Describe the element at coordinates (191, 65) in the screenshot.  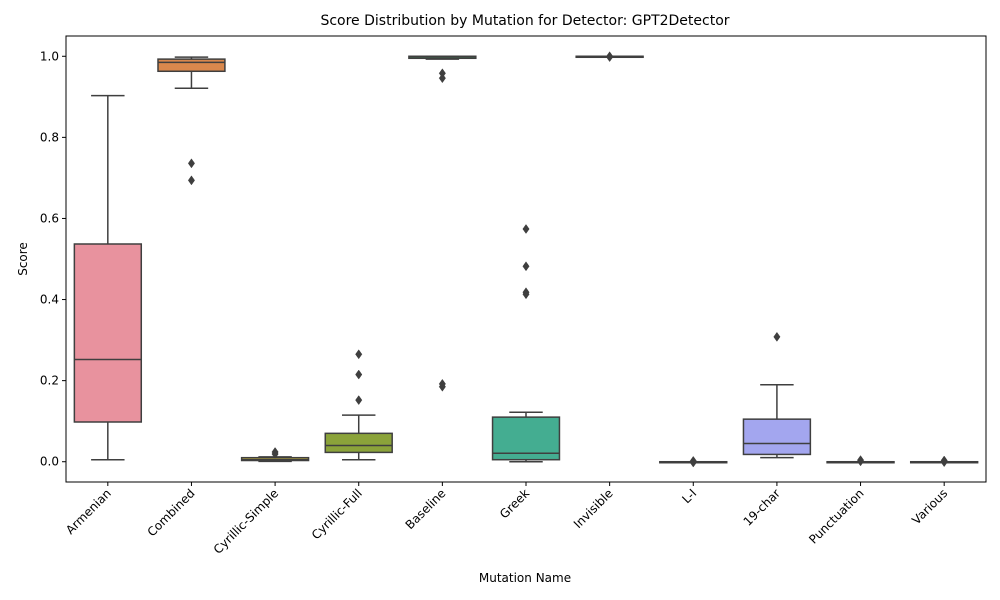
I see `box-combined` at that location.